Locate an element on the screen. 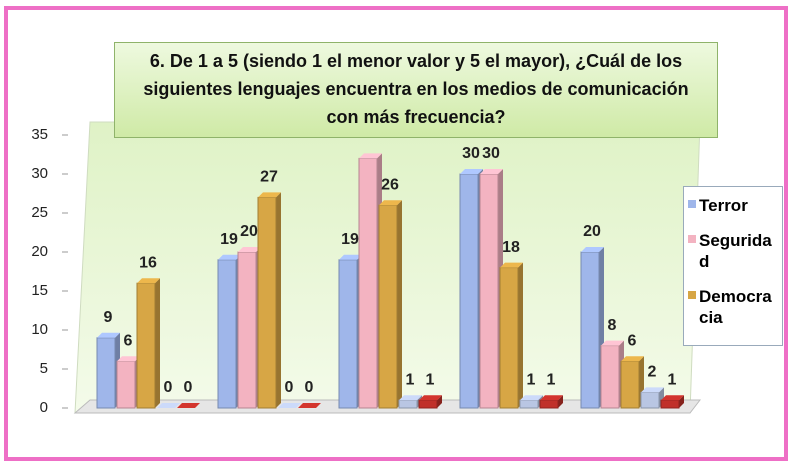 The image size is (793, 464). legend-item: Seguridad is located at coordinates (733, 251).